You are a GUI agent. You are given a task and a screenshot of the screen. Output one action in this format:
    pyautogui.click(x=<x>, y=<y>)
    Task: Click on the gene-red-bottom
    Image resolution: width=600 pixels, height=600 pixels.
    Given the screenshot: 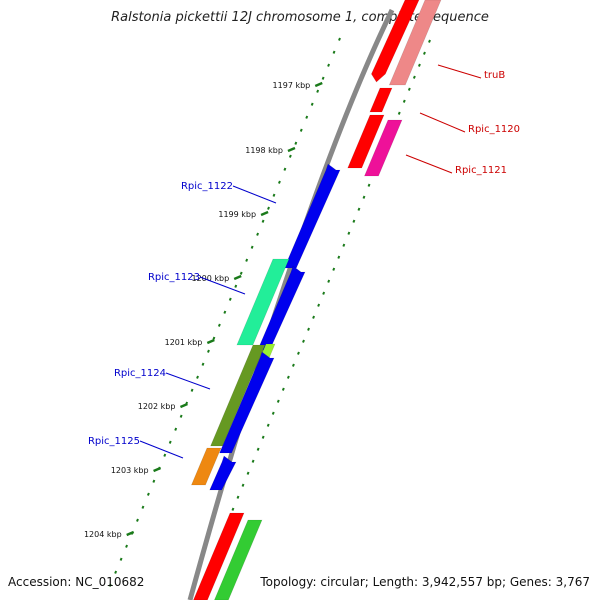 What is the action you would take?
    pyautogui.click(x=219, y=556)
    